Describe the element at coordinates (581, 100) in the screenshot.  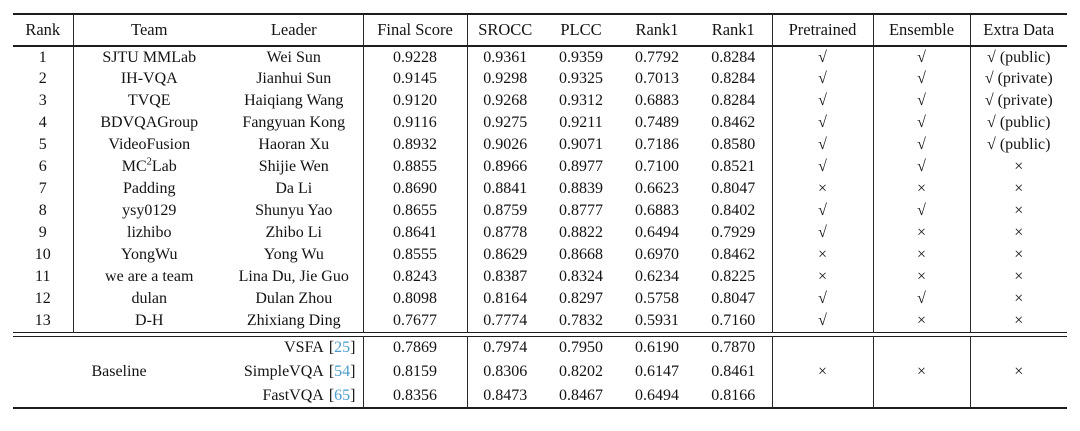
I see `plcc-cell: 0.9312` at that location.